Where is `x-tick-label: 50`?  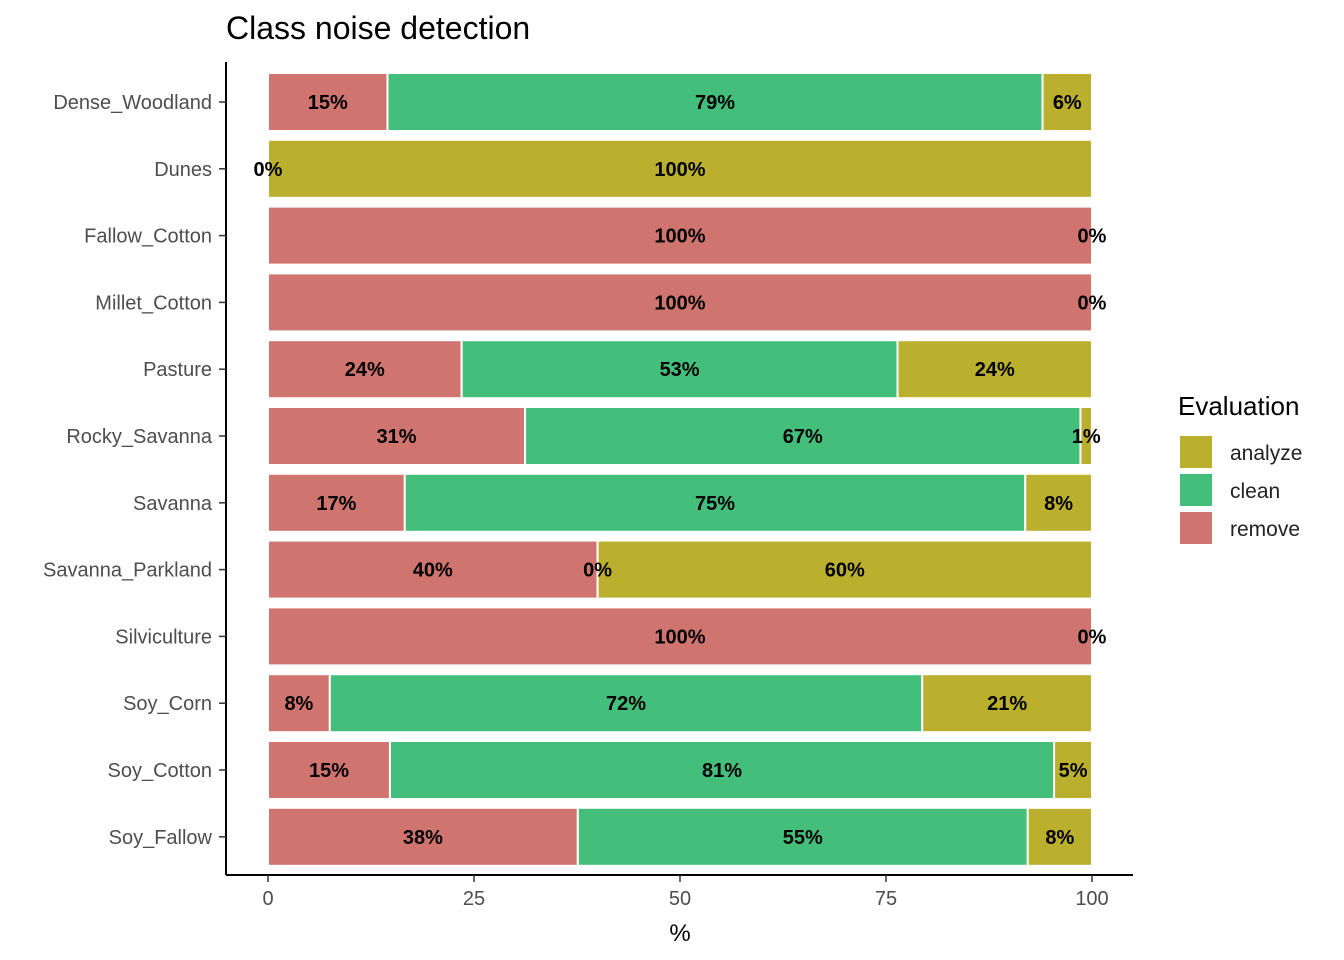
x-tick-label: 50 is located at coordinates (680, 899).